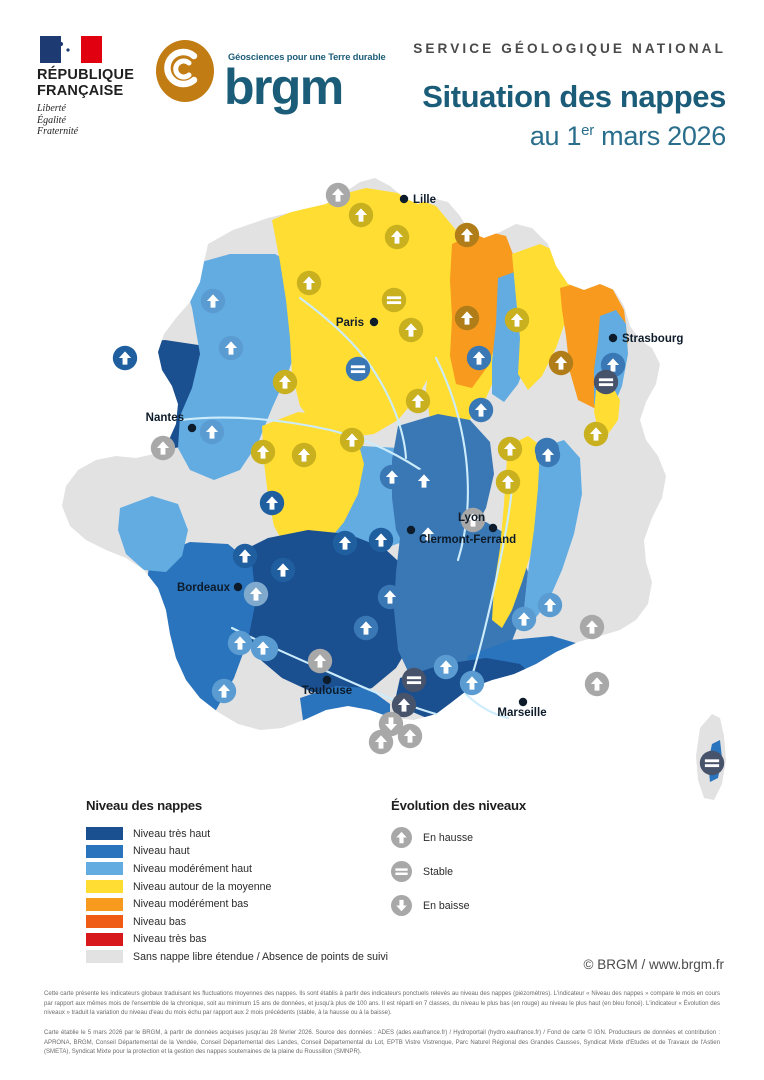 The width and height of the screenshot is (764, 1080). I want to click on devise-label: Liberté Égalité Fraternité, so click(58, 120).